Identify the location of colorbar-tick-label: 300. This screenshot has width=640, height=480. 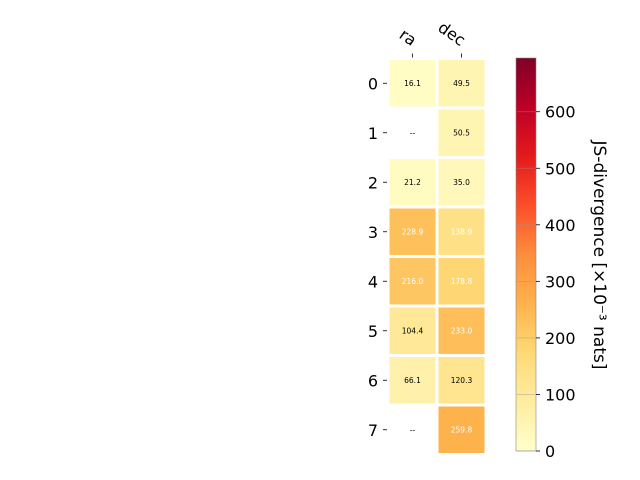
(560, 281).